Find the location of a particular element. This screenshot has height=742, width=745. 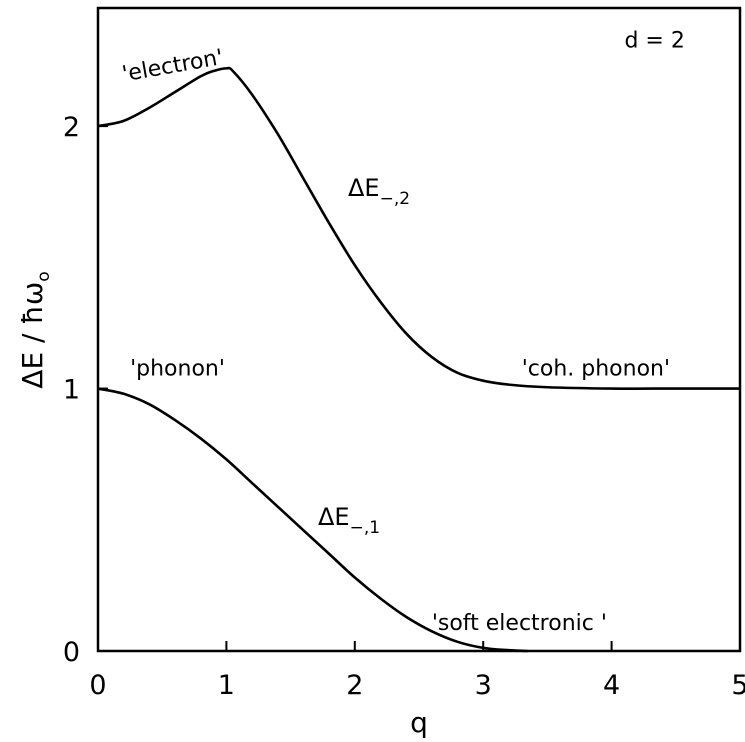

annotation: 'soft electronic ' is located at coordinates (519, 623).